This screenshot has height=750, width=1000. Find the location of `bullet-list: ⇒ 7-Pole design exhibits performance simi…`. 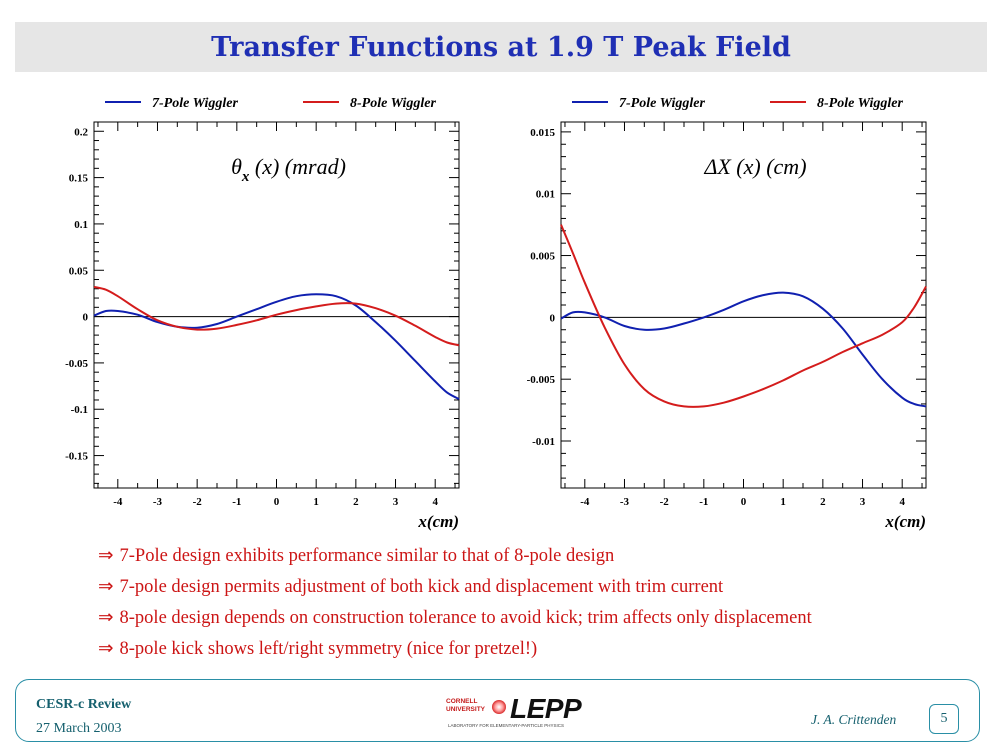

bullet-list: ⇒ 7-Pole design exhibits performance simi… is located at coordinates (538, 603).